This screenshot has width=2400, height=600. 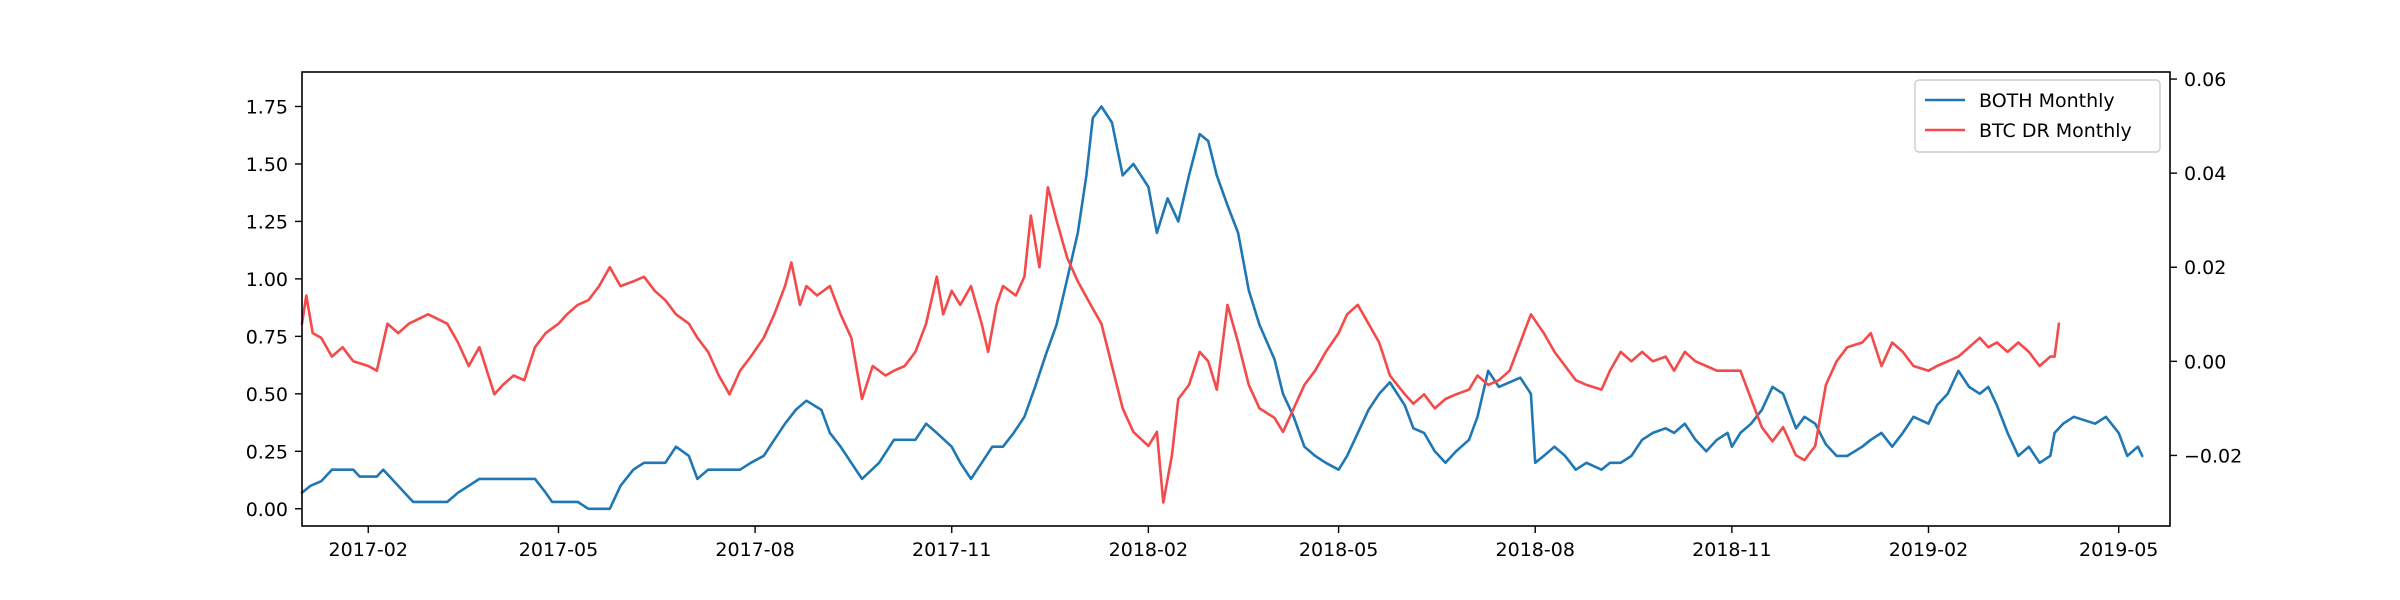 I want to click on y-right-tick-label: 0.00, so click(x=2205, y=362).